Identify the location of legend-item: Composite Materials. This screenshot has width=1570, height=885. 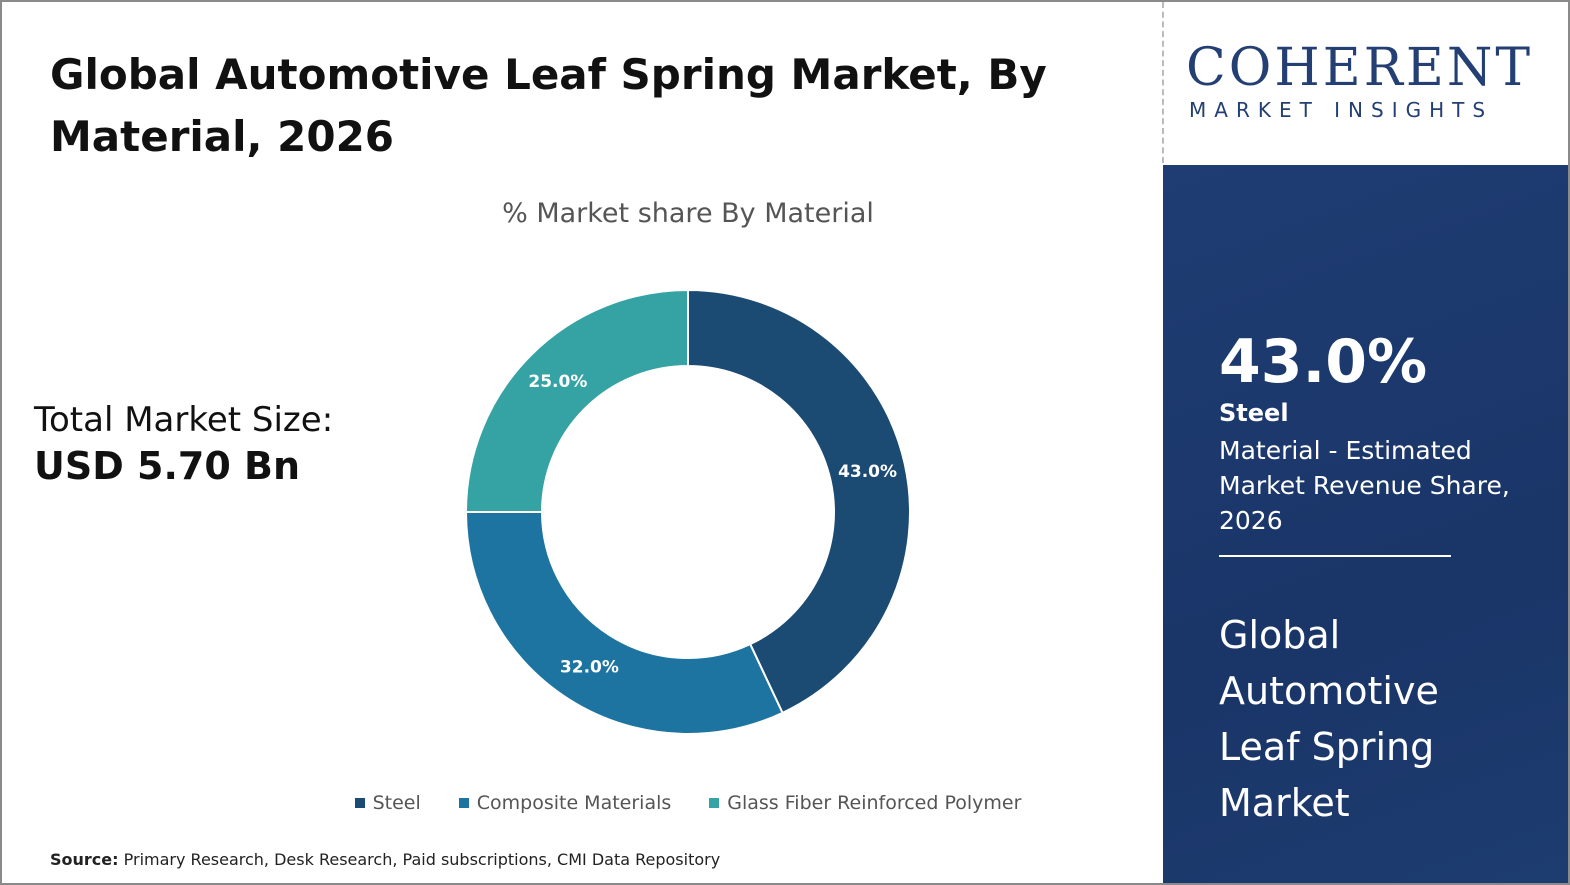
(565, 803).